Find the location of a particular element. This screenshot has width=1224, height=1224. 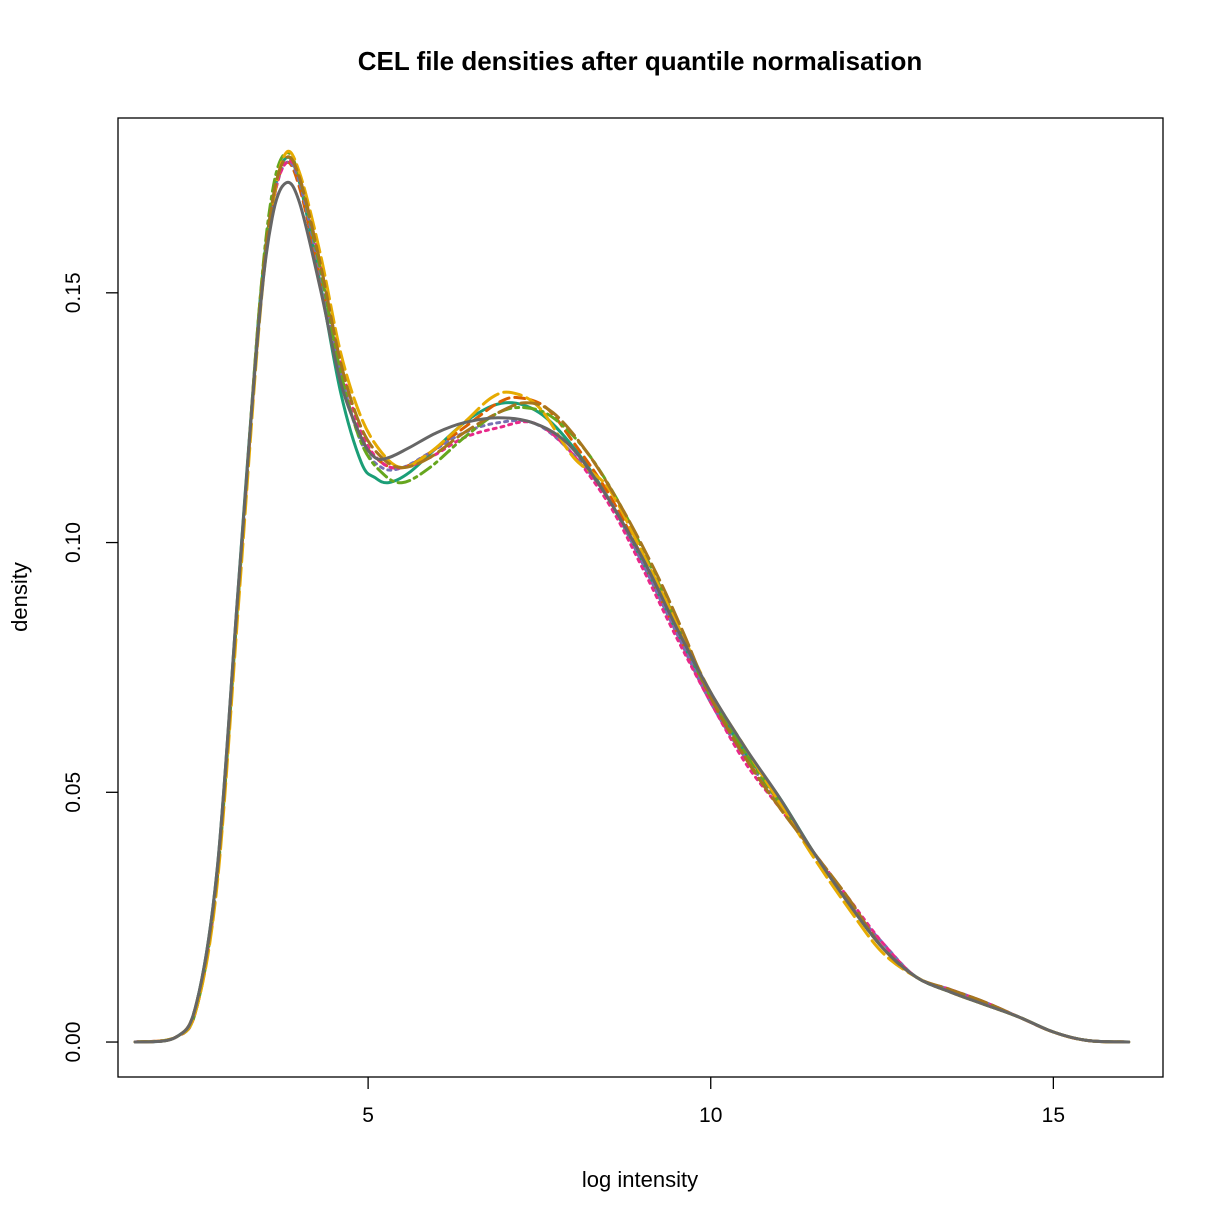

y-tick-label: 0.05 is located at coordinates (73, 792).